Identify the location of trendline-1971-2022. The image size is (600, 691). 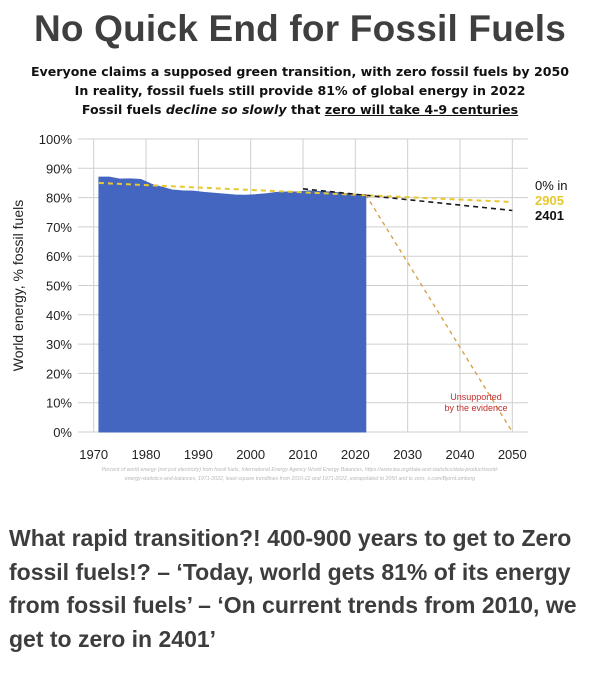
(305, 192).